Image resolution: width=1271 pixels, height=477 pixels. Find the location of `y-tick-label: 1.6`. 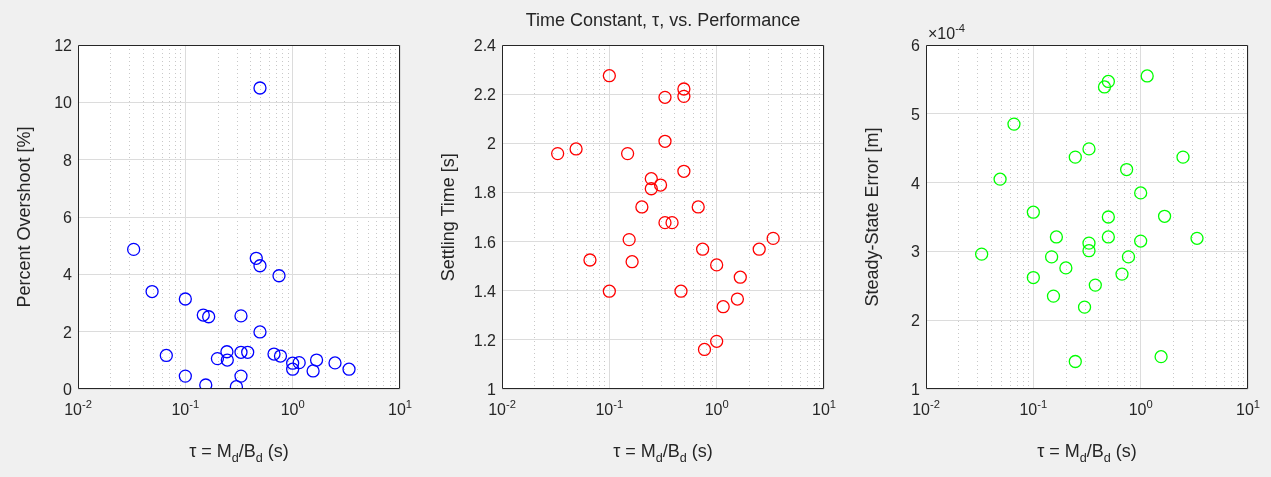

y-tick-label: 1.6 is located at coordinates (485, 242).